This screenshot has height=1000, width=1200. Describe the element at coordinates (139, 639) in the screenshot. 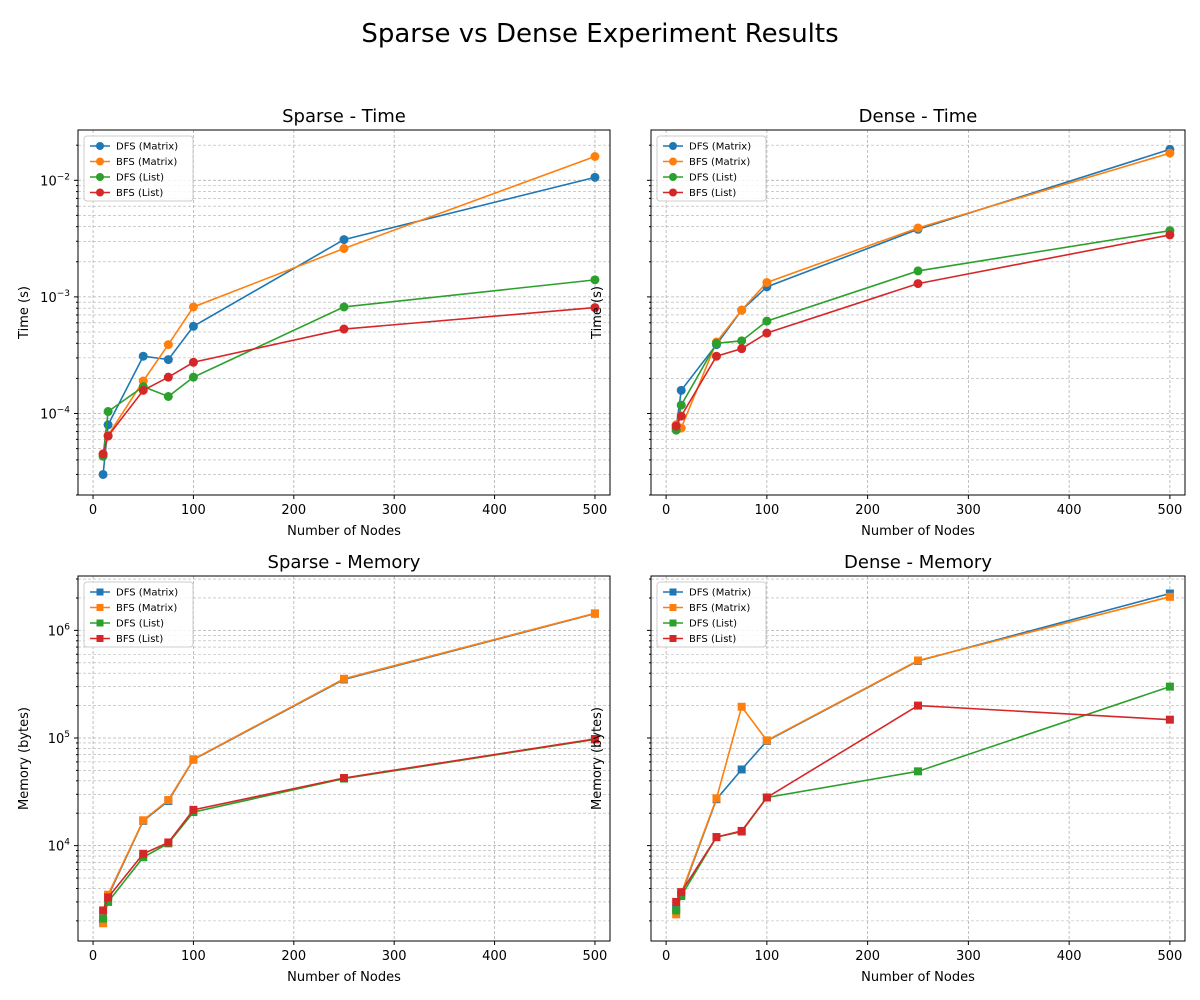

I see `legend-label: BFS (List)` at that location.